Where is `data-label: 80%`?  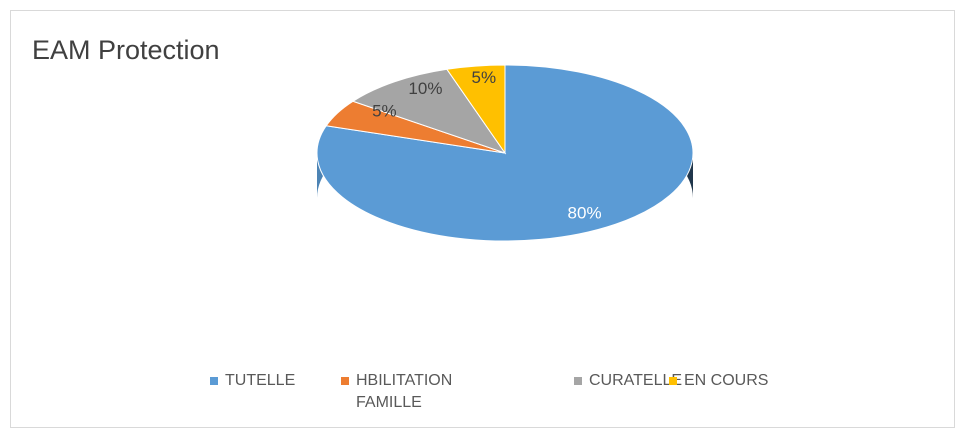
data-label: 80% is located at coordinates (585, 213).